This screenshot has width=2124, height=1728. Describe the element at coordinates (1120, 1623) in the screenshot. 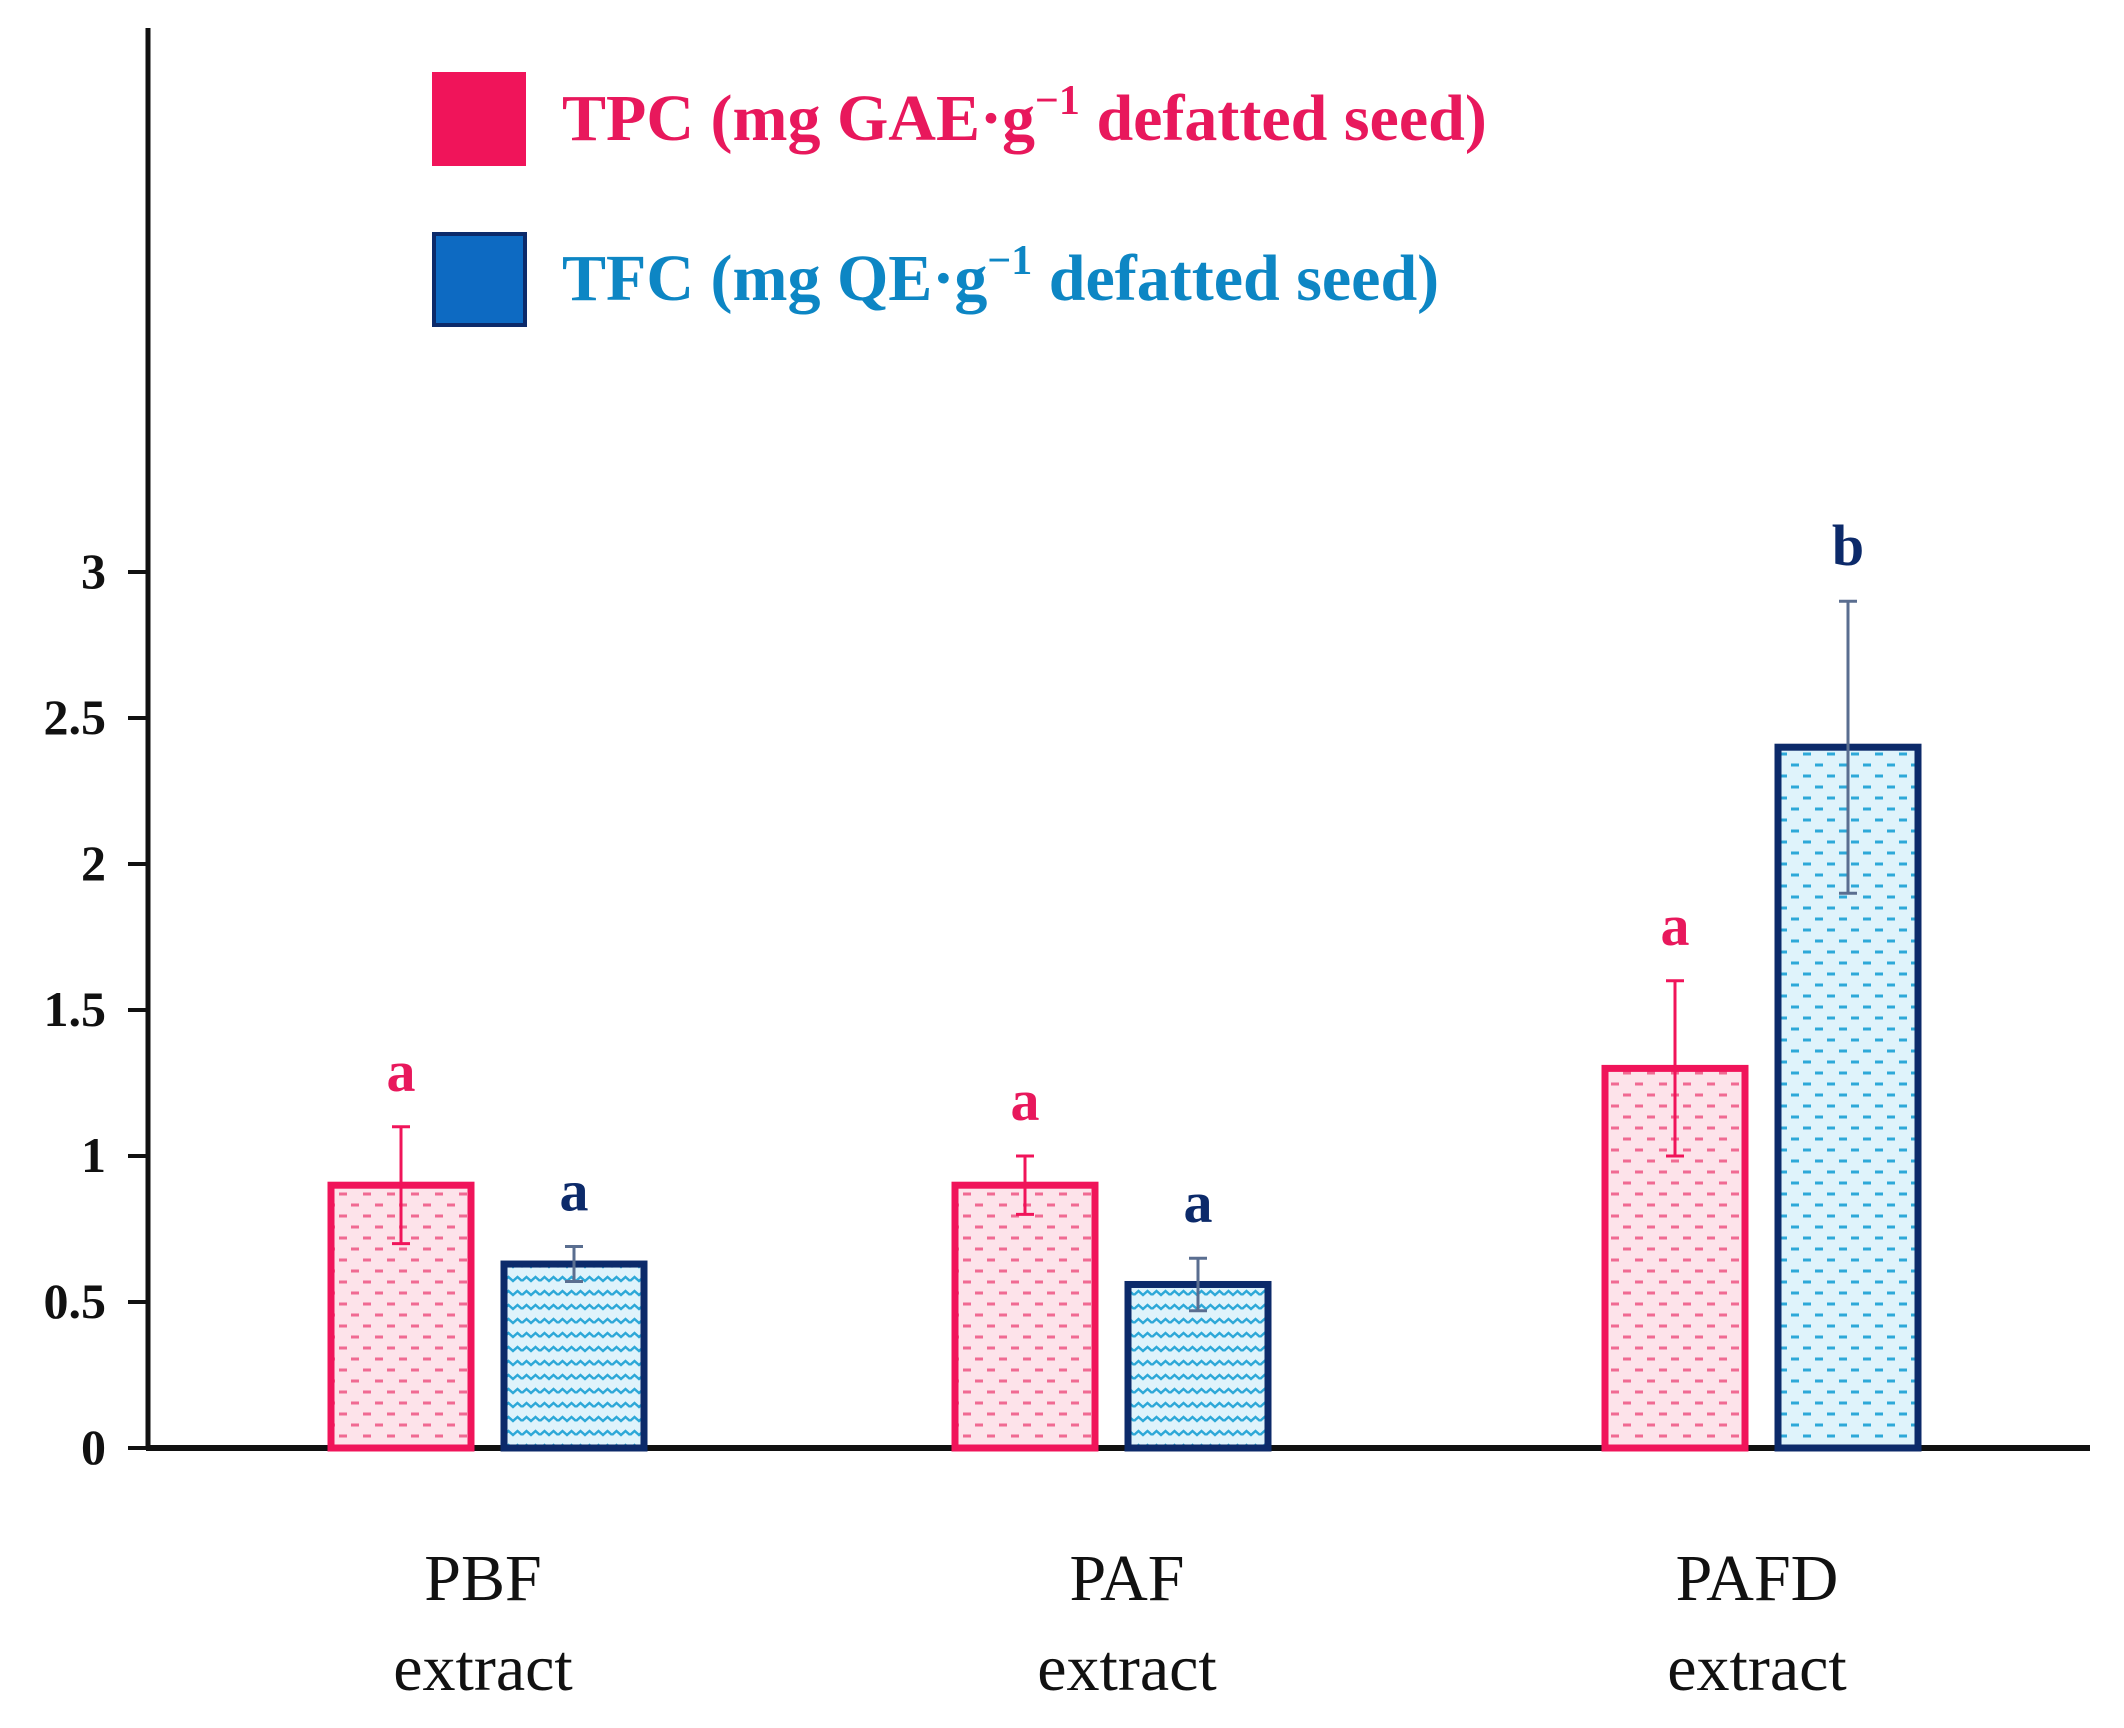

I see `category-labels: PBF extract PAF extract PAFD extract` at that location.